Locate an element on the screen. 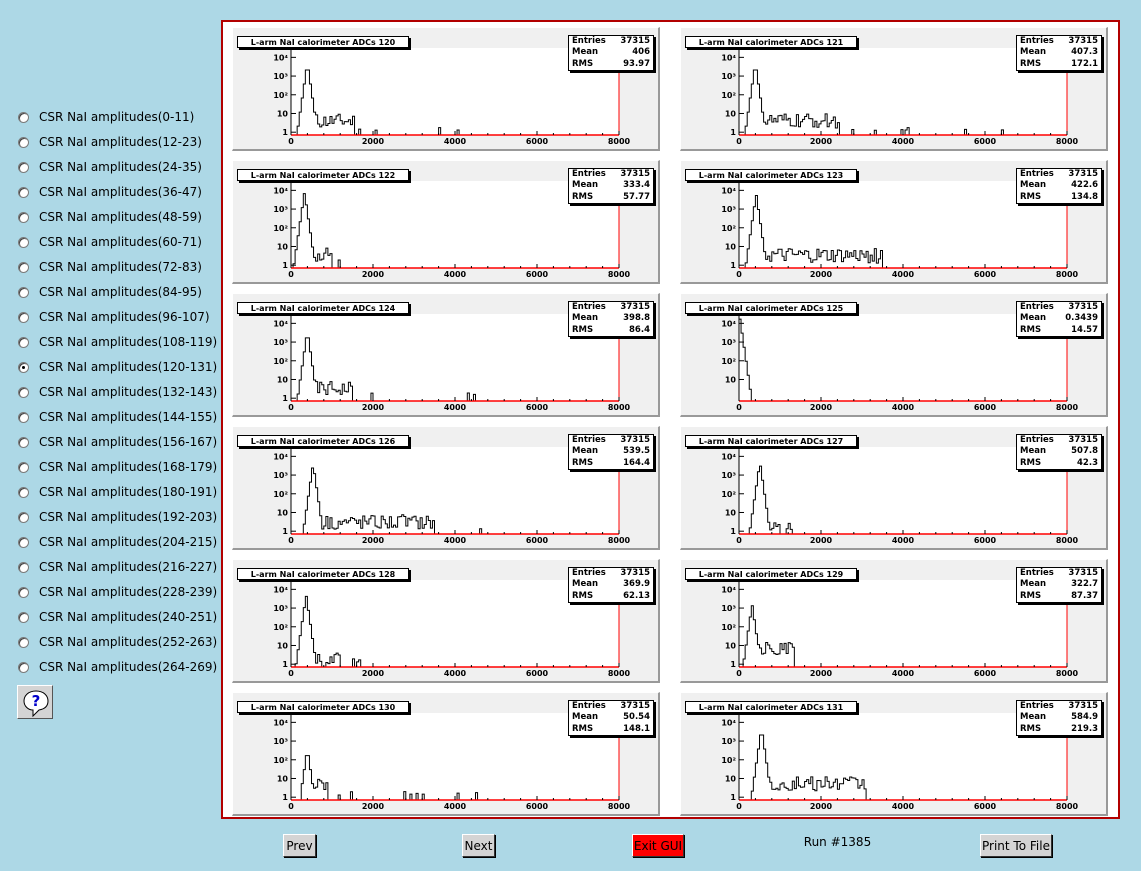 Image resolution: width=1141 pixels, height=871 pixels. radio-option: CSR NaI amplitudes(36-47) is located at coordinates (110, 192).